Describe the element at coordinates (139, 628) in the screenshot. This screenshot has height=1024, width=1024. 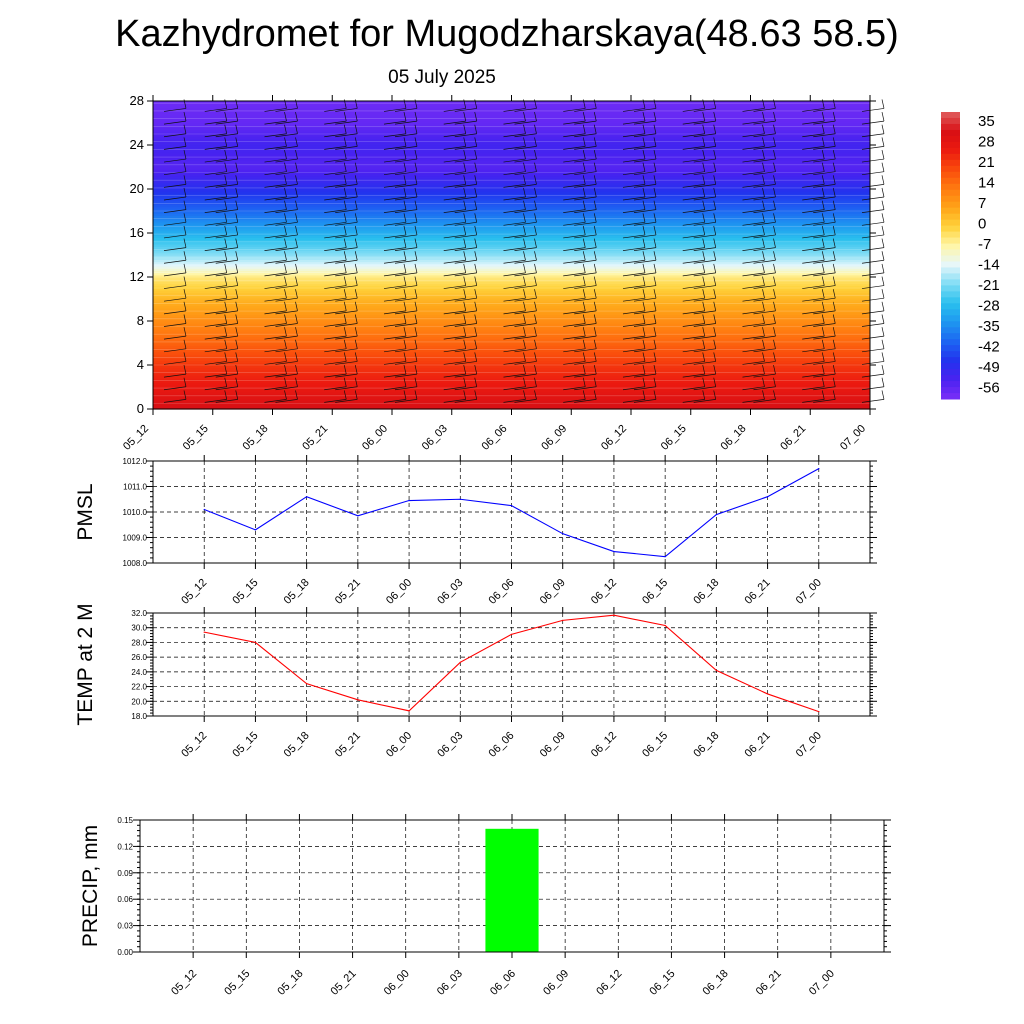
I see `y-tick-label: 30.0` at that location.